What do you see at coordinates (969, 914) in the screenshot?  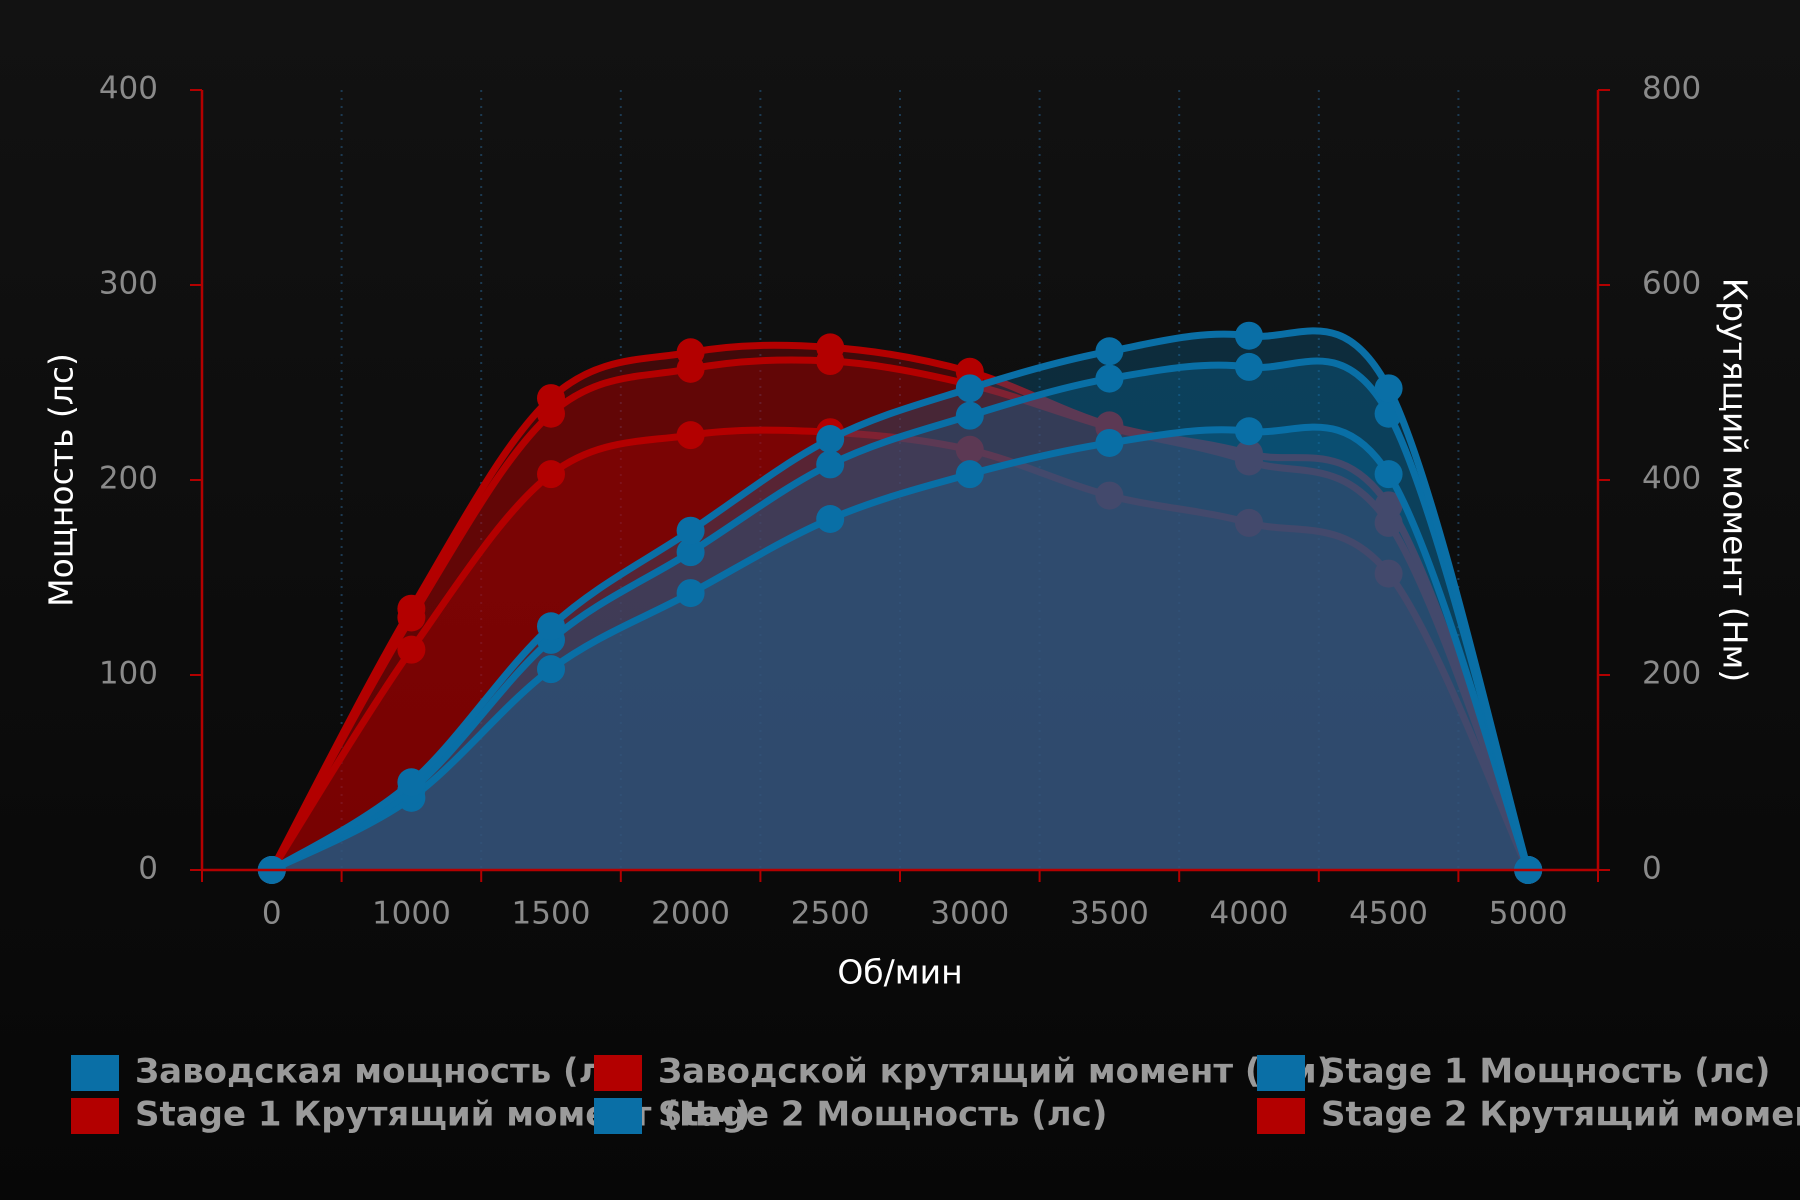 I see `x-tick-label: 3000` at bounding box center [969, 914].